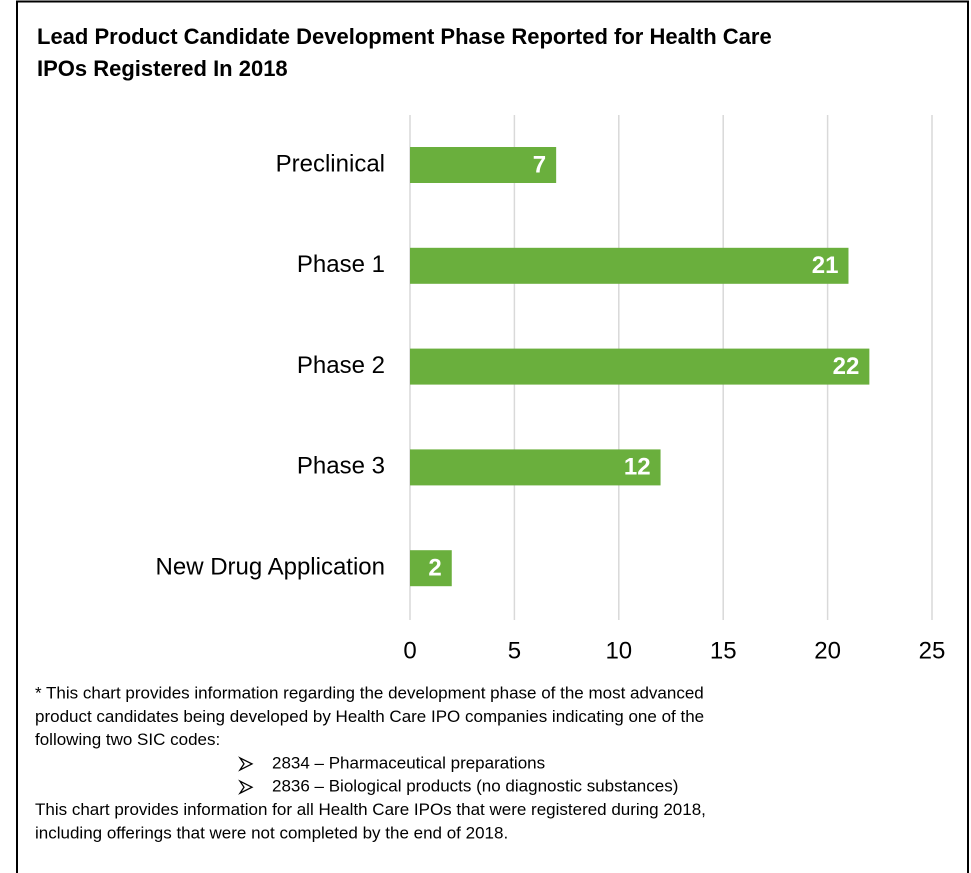 The width and height of the screenshot is (971, 873). I want to click on y-tick-label: Phase 3, so click(341, 466).